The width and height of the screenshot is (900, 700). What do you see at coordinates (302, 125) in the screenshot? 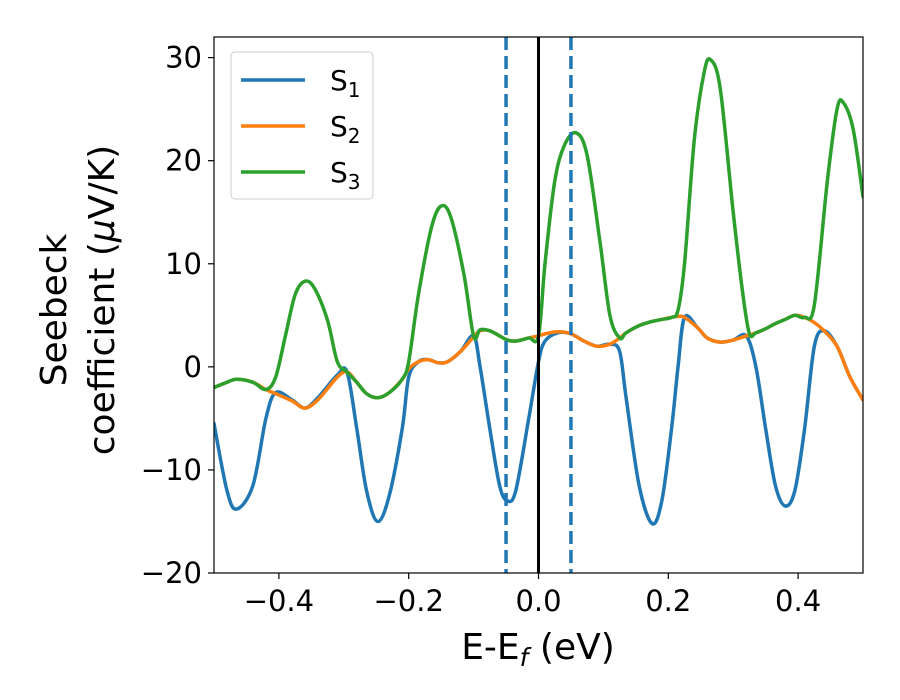
I see `legend: S1 S2 S3` at bounding box center [302, 125].